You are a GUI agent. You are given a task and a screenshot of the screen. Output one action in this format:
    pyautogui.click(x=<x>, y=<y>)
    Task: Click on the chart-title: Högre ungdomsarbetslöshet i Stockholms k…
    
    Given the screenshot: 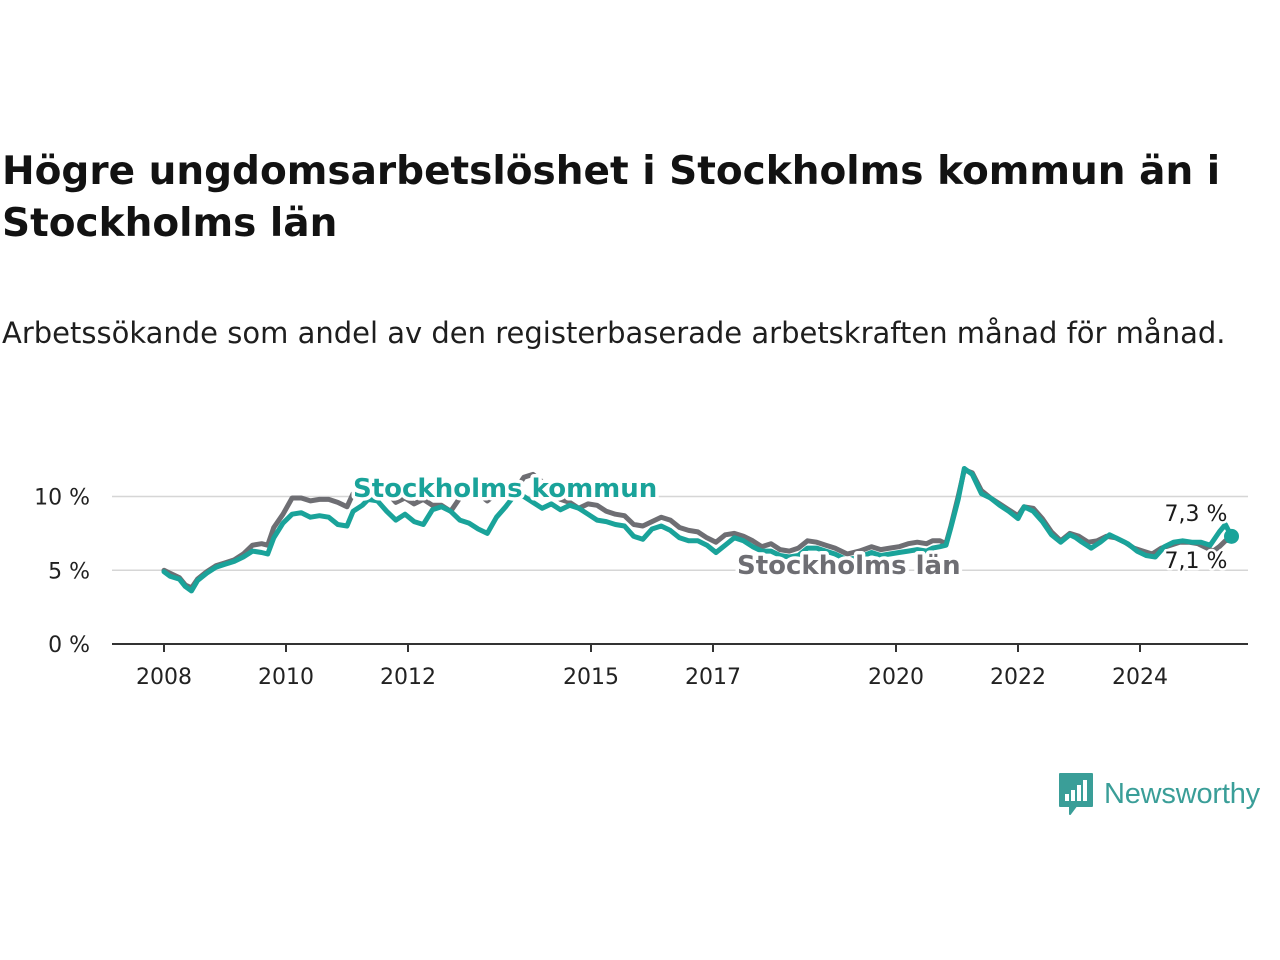 What is the action you would take?
    pyautogui.click(x=611, y=197)
    